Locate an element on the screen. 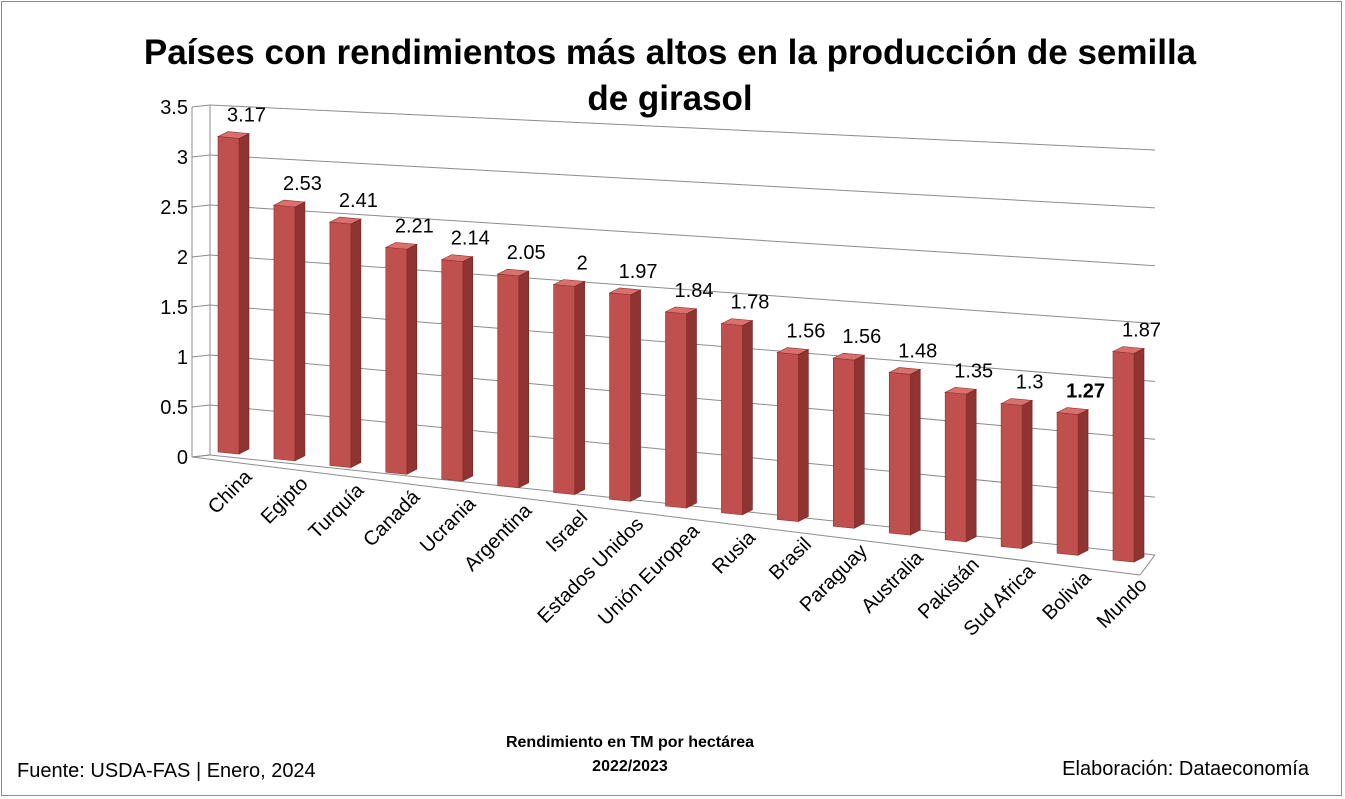 This screenshot has width=1345, height=799. x-axis-caption: Rendimiento en TM por hectárea 2022/2023 is located at coordinates (630, 755).